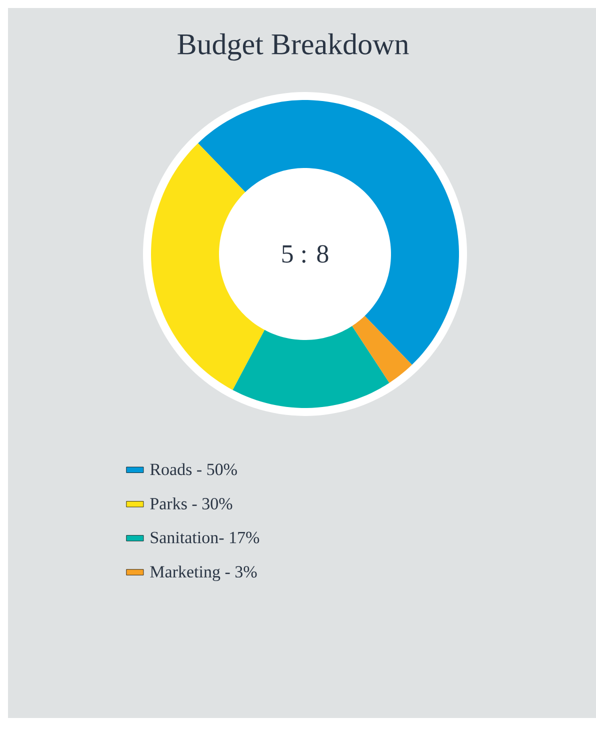  Describe the element at coordinates (293, 47) in the screenshot. I see `chart-title: Budget Breakdown` at that location.